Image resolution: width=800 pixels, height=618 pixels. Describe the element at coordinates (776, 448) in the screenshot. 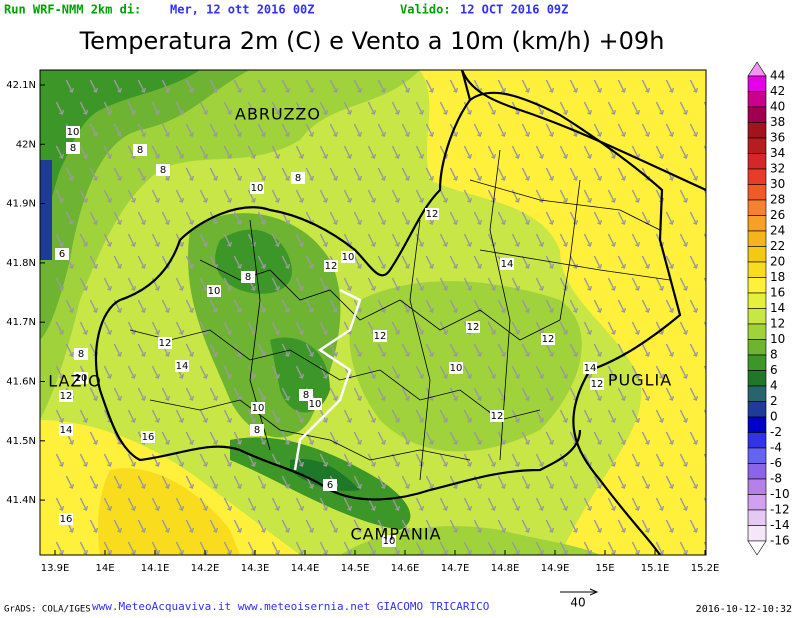

I see `colorbar-label: -4` at that location.